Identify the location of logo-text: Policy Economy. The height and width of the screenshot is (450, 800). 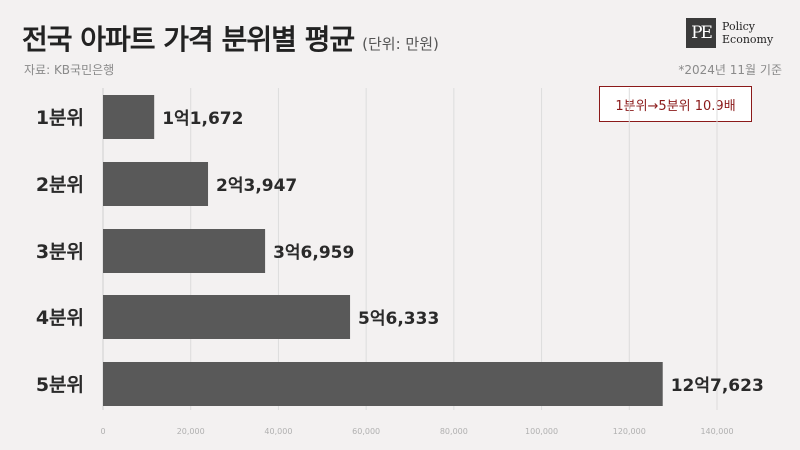
(747, 33).